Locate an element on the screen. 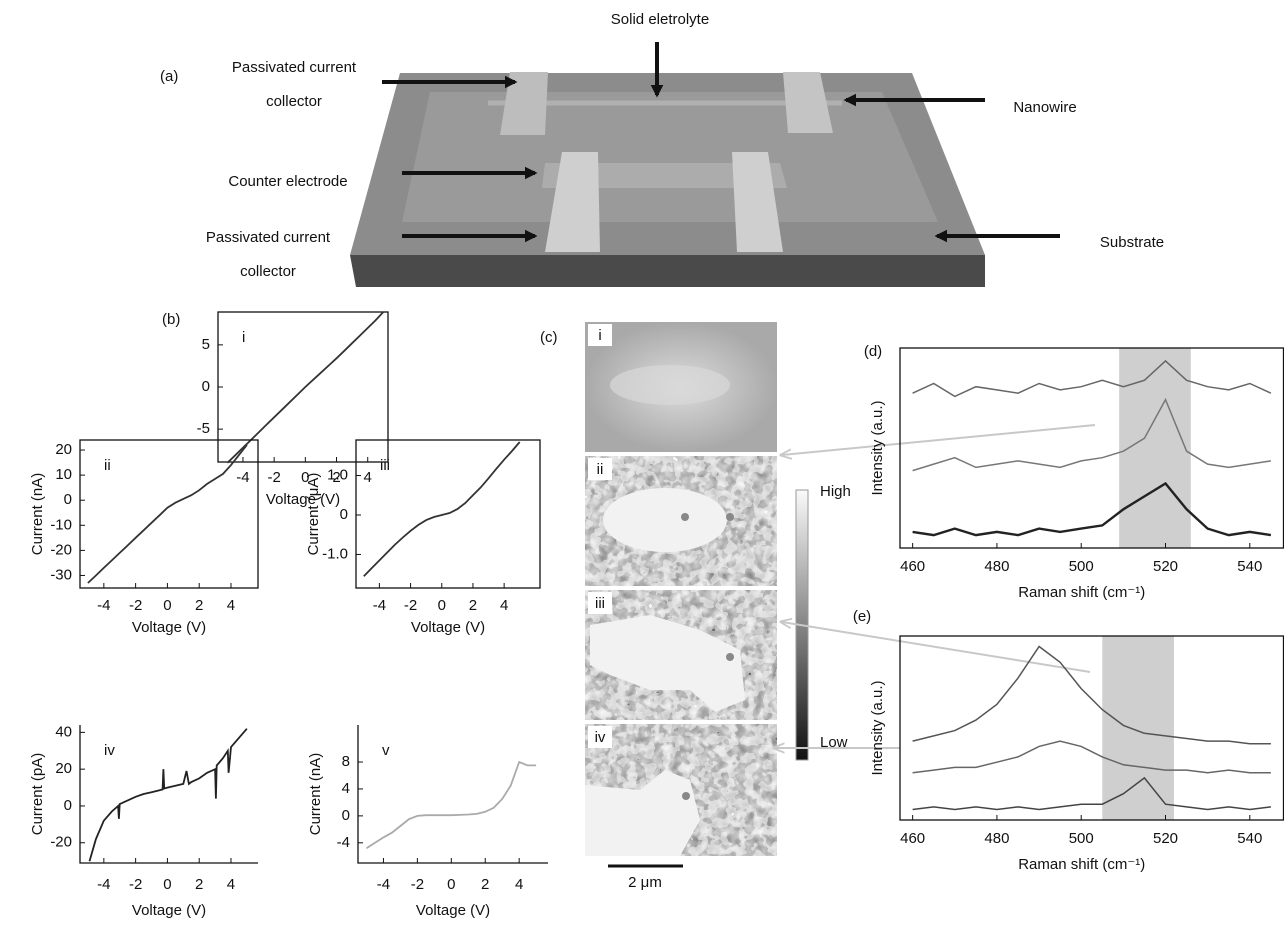 The height and width of the screenshot is (927, 1284). panel-label: iii is located at coordinates (385, 465).